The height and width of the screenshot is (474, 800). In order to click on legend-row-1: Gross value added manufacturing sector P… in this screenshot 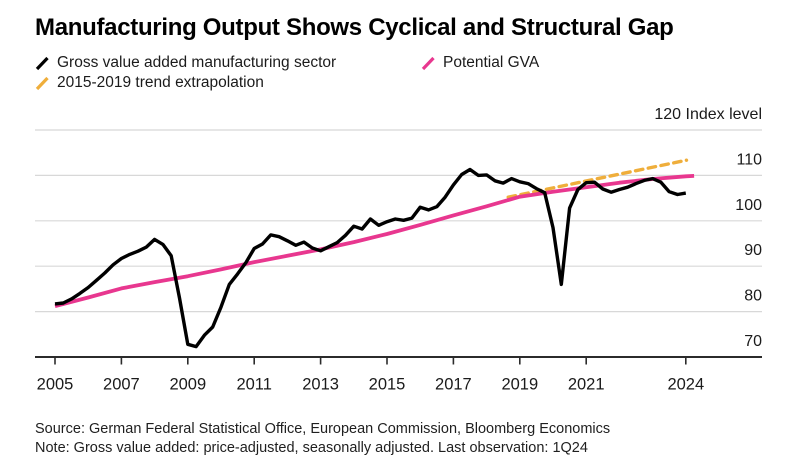, I will do `click(287, 63)`.